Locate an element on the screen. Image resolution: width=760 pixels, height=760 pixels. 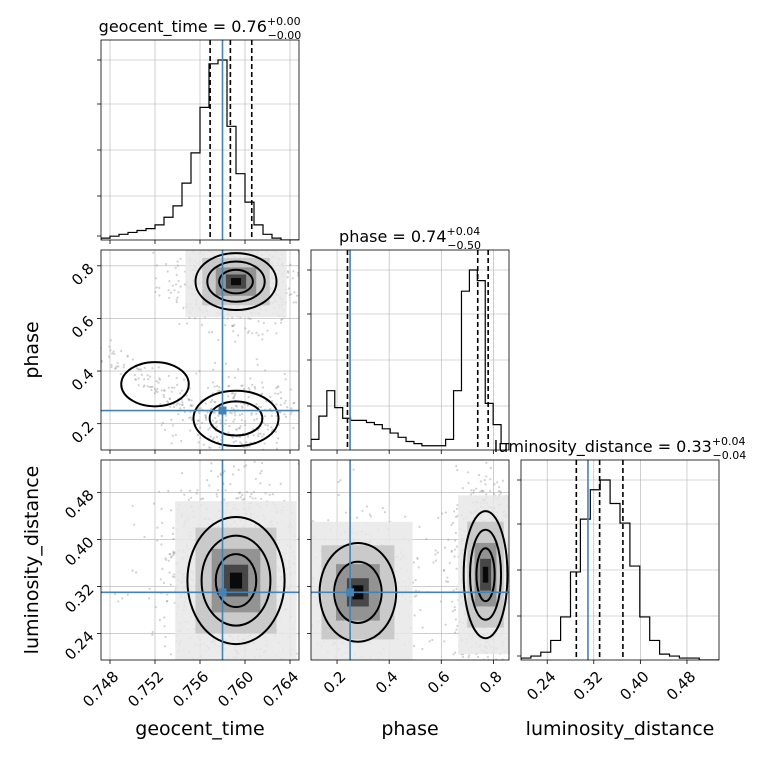
title-sup: +0.04 is located at coordinates (729, 441).